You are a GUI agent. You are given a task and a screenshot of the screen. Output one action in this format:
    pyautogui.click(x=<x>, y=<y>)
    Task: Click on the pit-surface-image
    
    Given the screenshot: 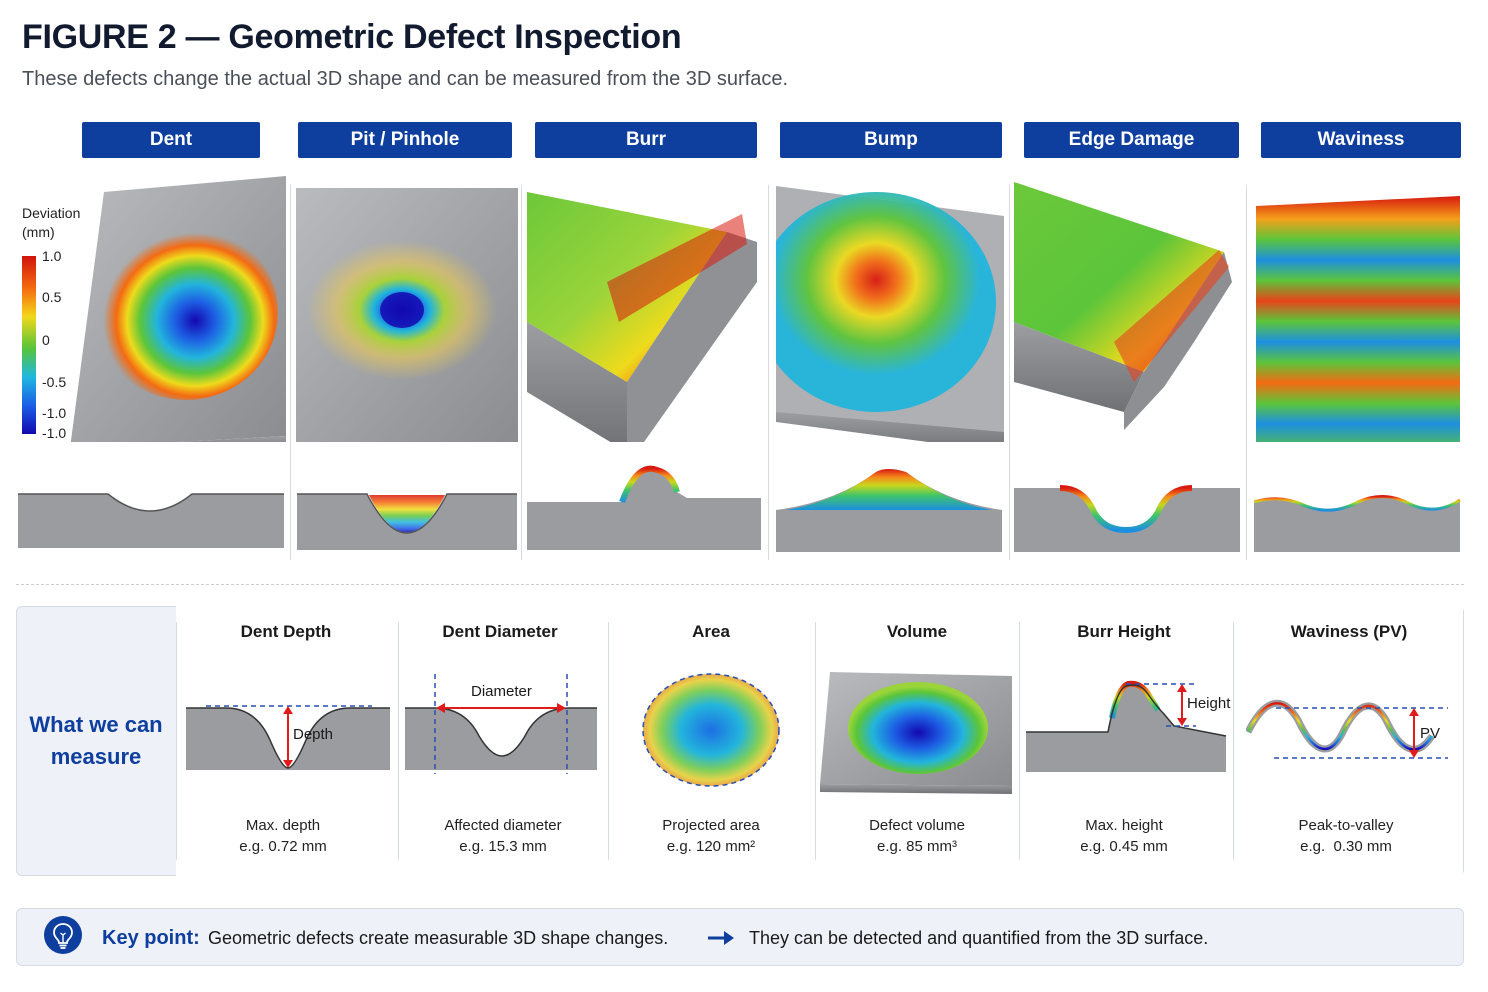 What is the action you would take?
    pyautogui.click(x=407, y=315)
    